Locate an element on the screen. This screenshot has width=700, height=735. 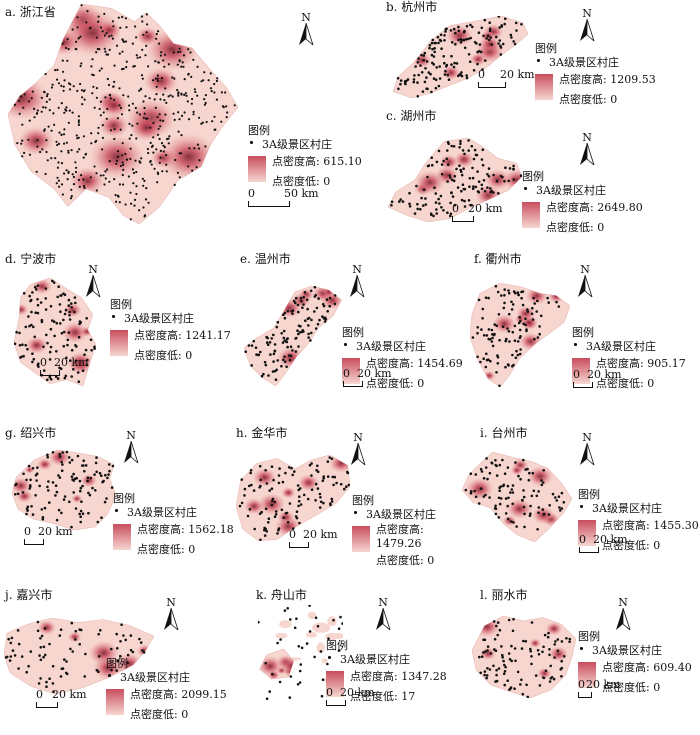
scale-line is located at coordinates (47, 705).